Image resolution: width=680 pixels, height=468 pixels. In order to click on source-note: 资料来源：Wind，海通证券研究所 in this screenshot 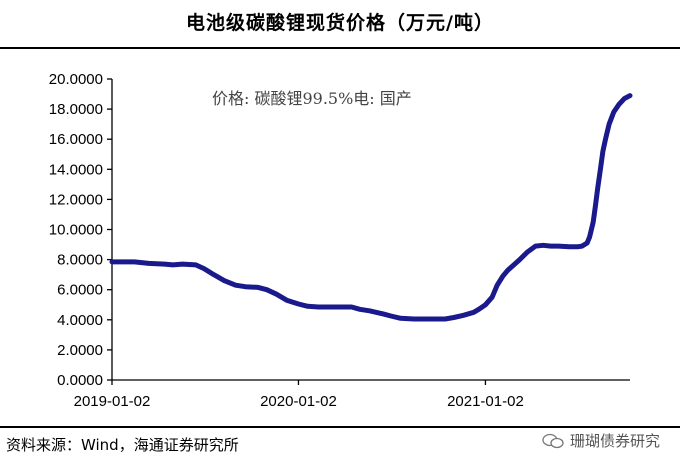, I will do `click(122, 445)`.